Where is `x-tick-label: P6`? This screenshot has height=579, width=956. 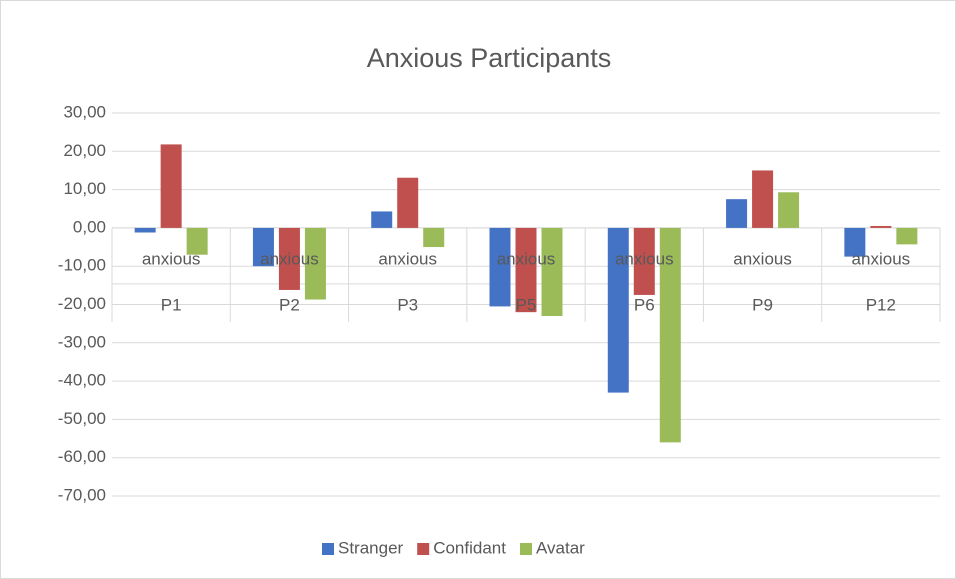 x-tick-label: P6 is located at coordinates (644, 304).